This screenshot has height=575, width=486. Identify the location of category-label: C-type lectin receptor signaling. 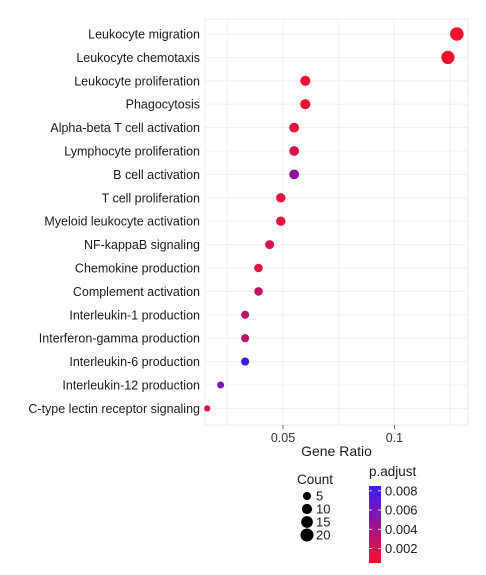
(114, 409).